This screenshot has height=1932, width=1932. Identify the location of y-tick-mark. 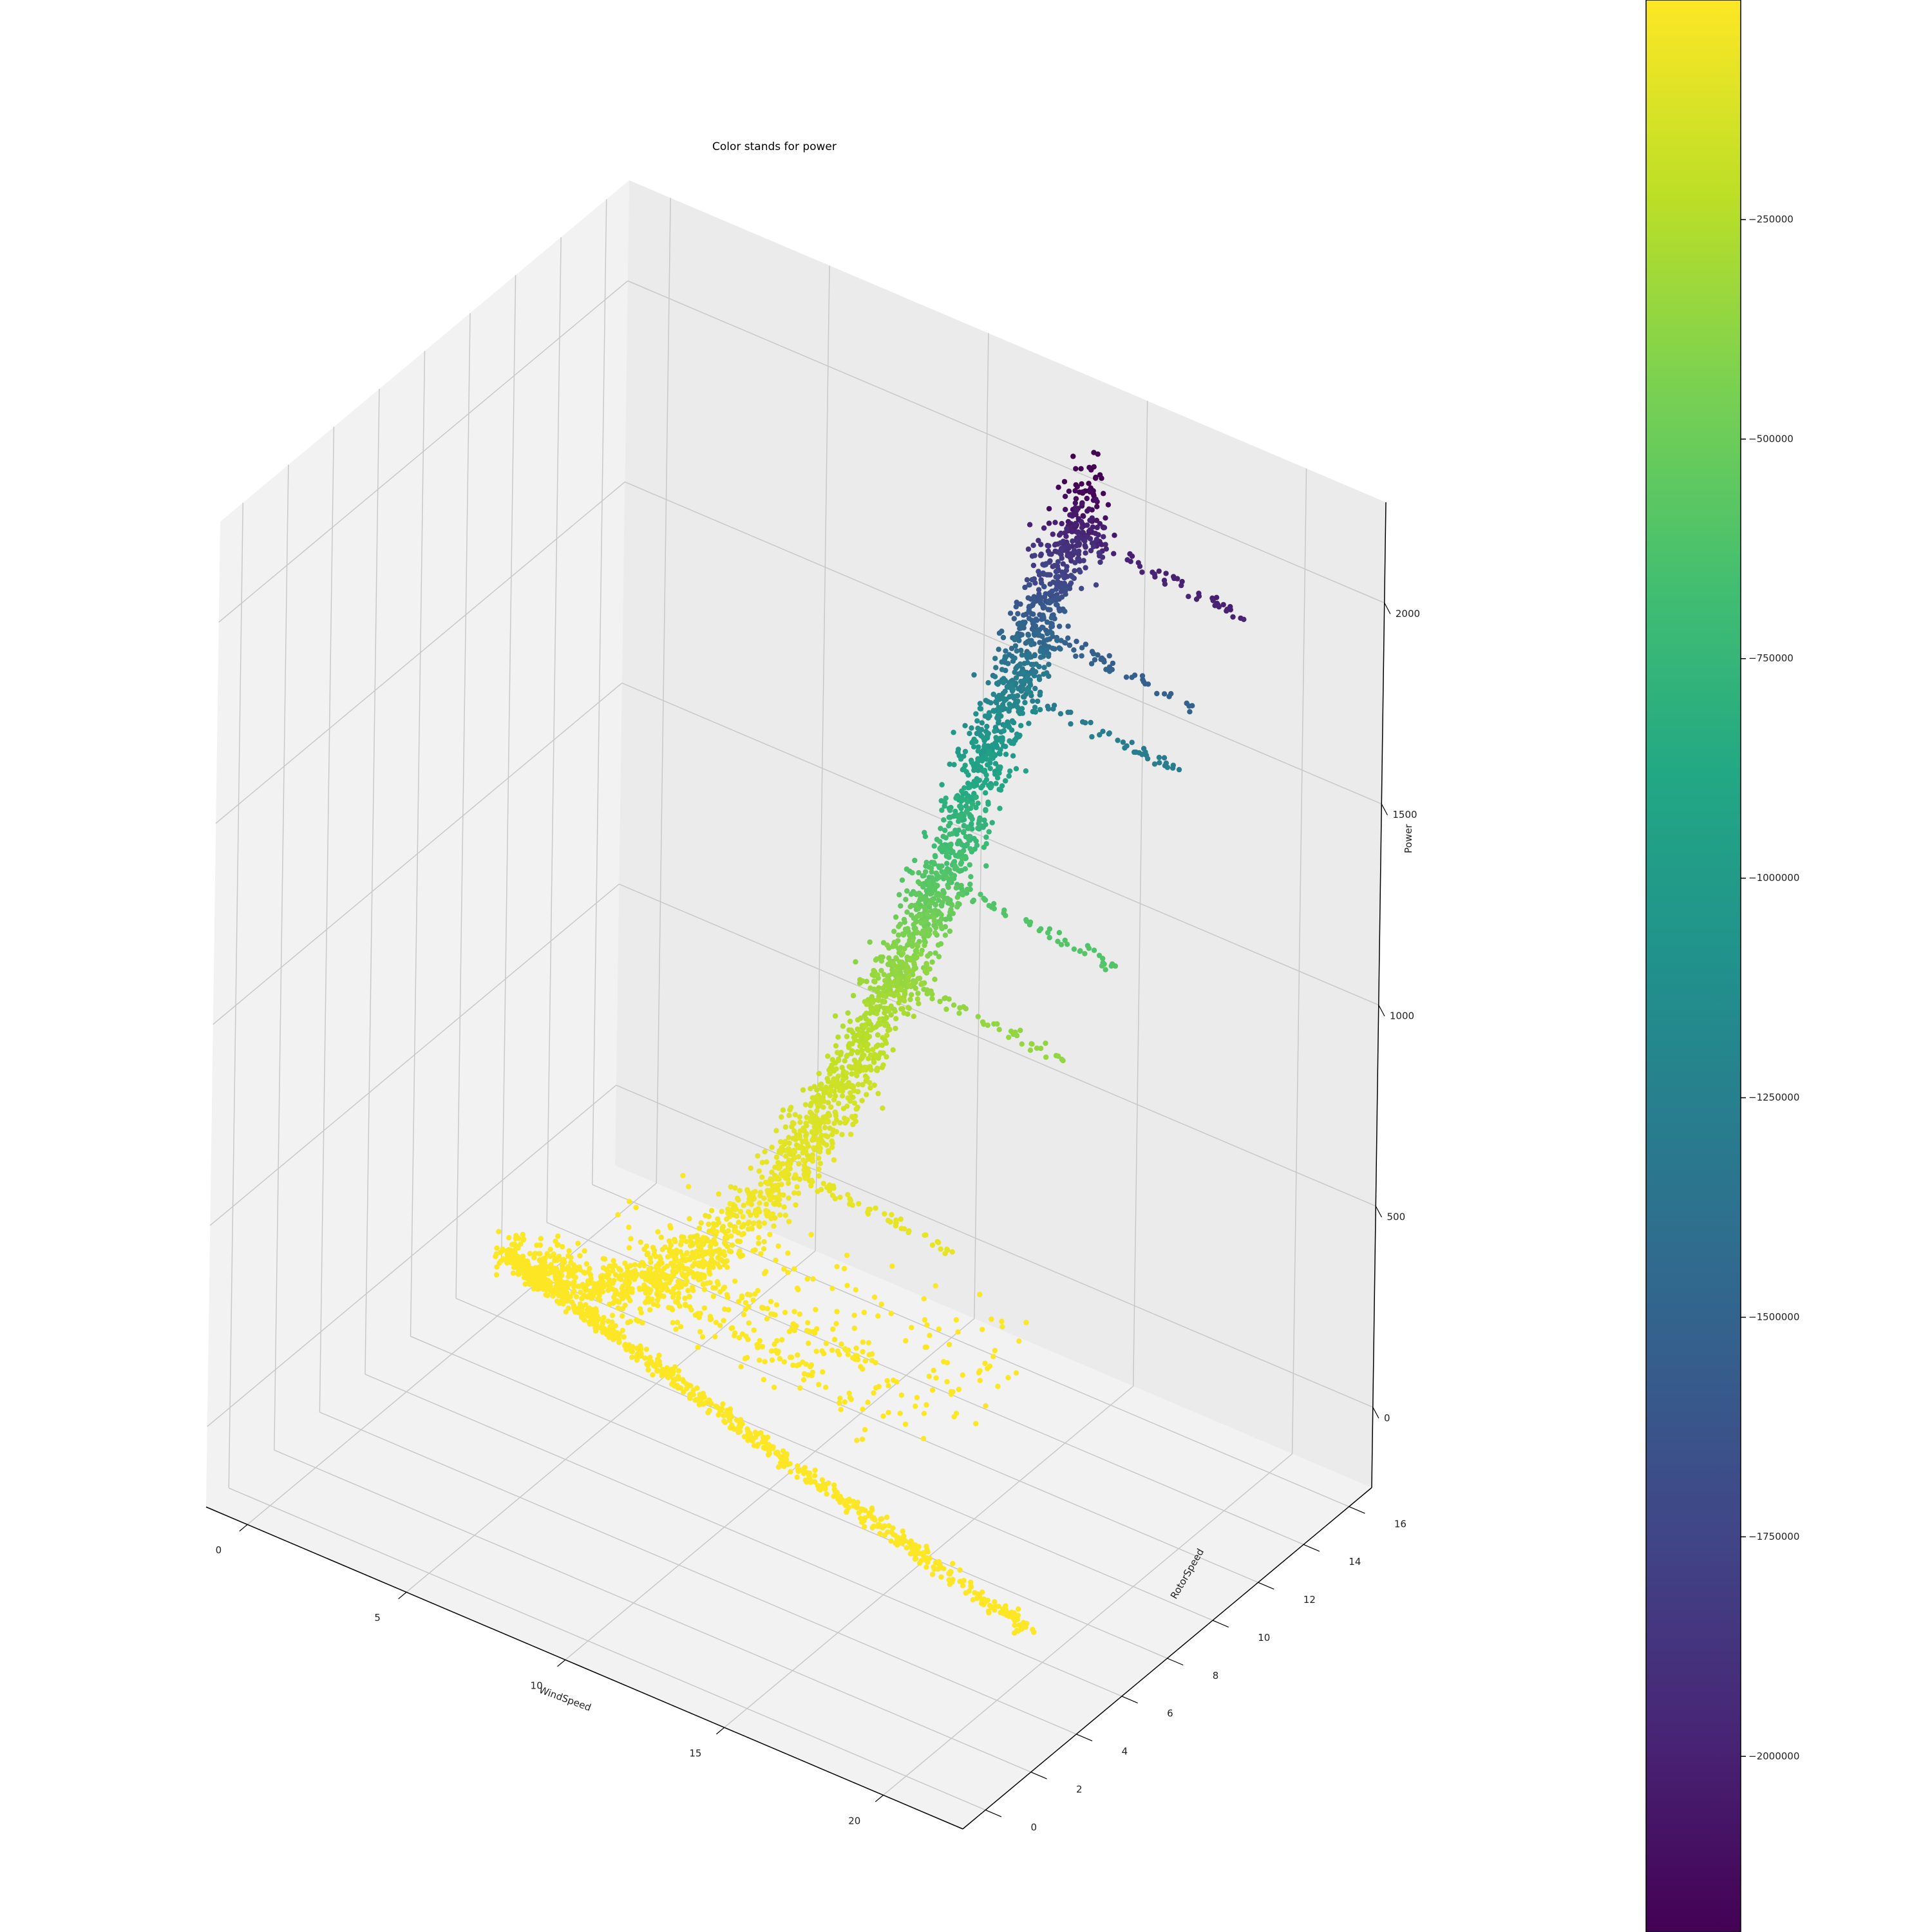
(1311, 1548).